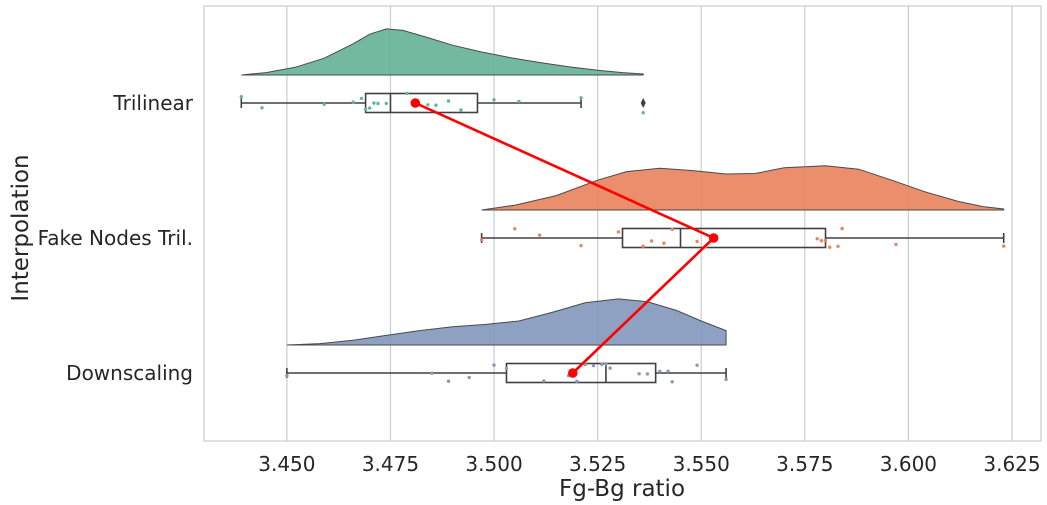 This screenshot has height=505, width=1047. Describe the element at coordinates (286, 464) in the screenshot. I see `x-tick-label-0: 3.450` at that location.